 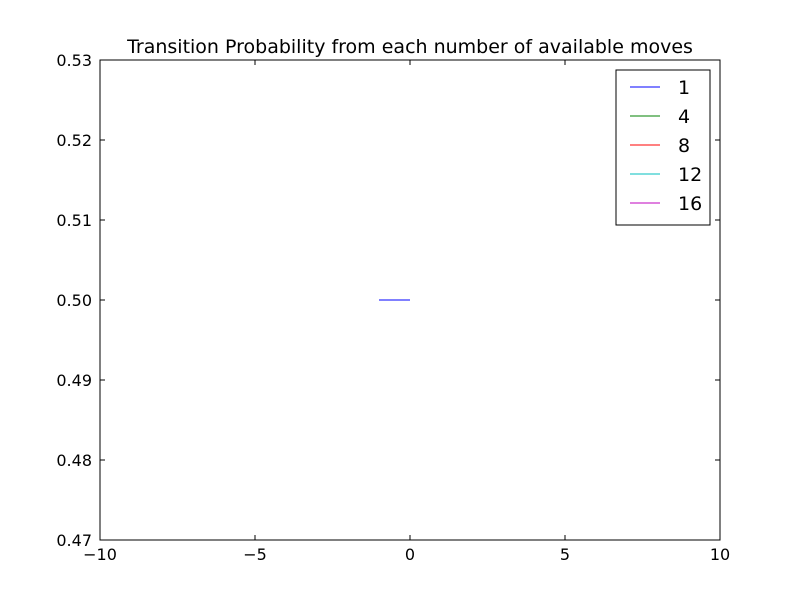 What do you see at coordinates (74, 220) in the screenshot?
I see `y-tick-label: 0.51` at bounding box center [74, 220].